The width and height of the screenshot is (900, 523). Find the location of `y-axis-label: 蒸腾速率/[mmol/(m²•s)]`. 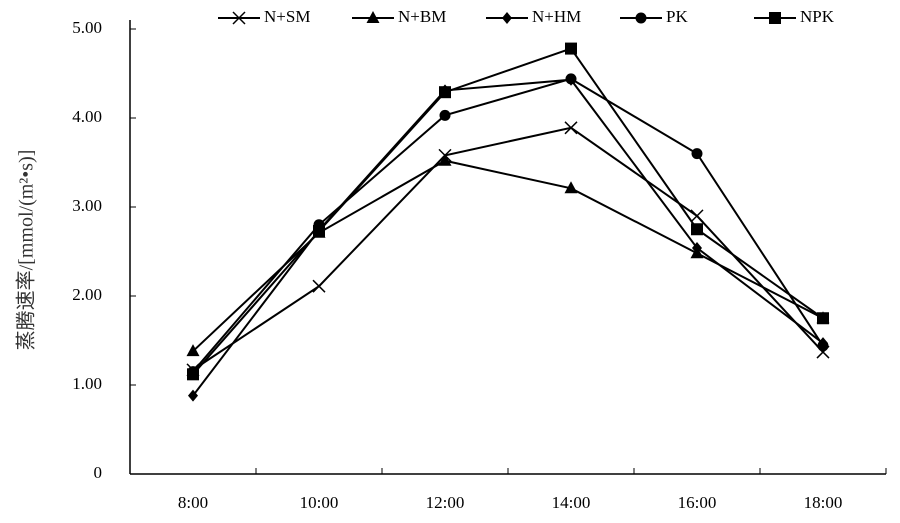

y-axis-label: 蒸腾速率/[mmol/(m²•s)] is located at coordinates (26, 250).